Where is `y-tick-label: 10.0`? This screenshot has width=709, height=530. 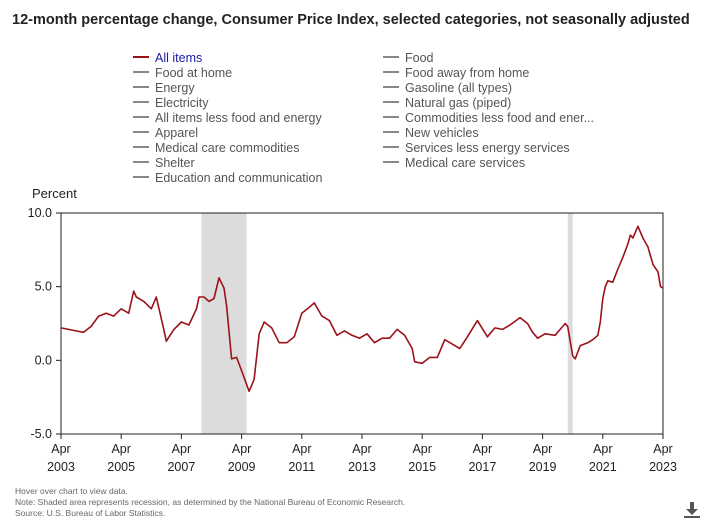 y-tick-label: 10.0 is located at coordinates (40, 213).